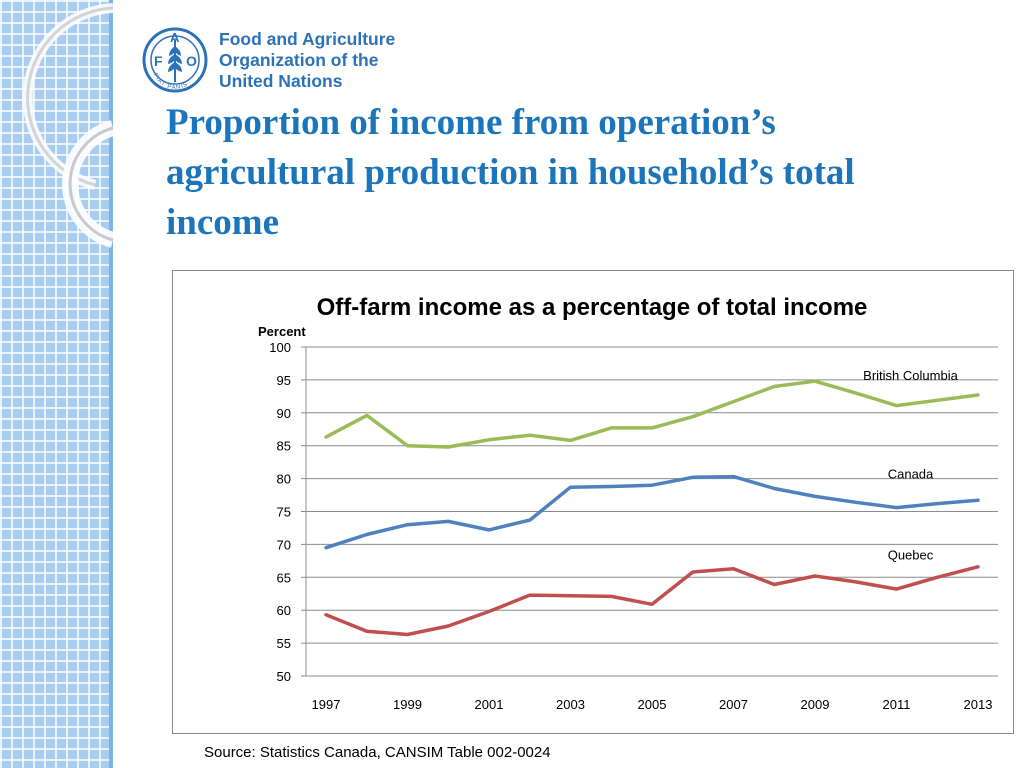 The width and height of the screenshot is (1024, 768). Describe the element at coordinates (911, 474) in the screenshot. I see `series-label-canada: Canada` at that location.